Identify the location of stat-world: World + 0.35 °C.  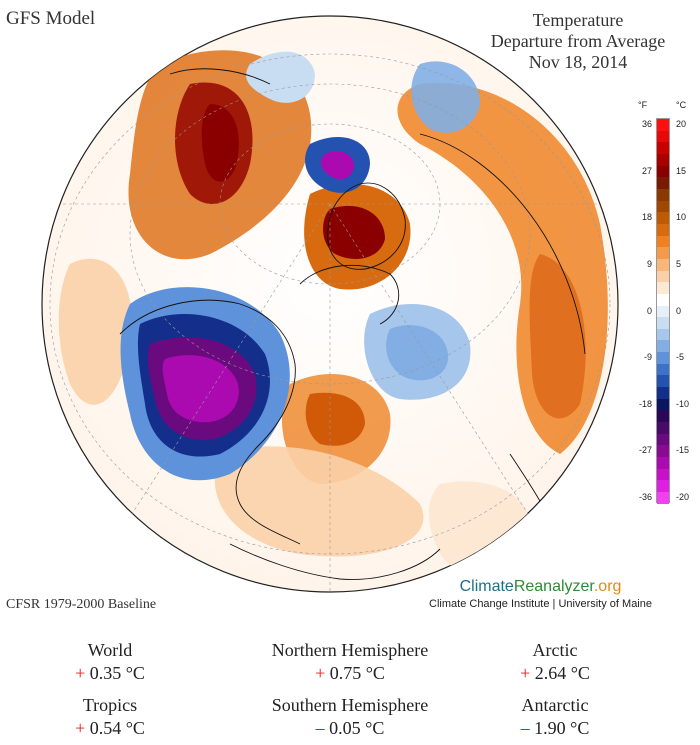
(110, 662).